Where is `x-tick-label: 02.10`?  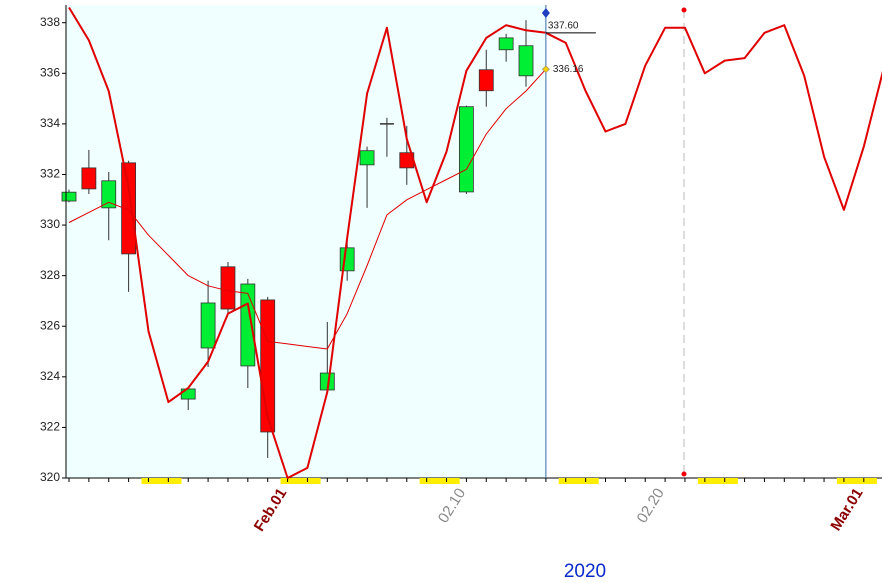
x-tick-label: 02.10 is located at coordinates (452, 505).